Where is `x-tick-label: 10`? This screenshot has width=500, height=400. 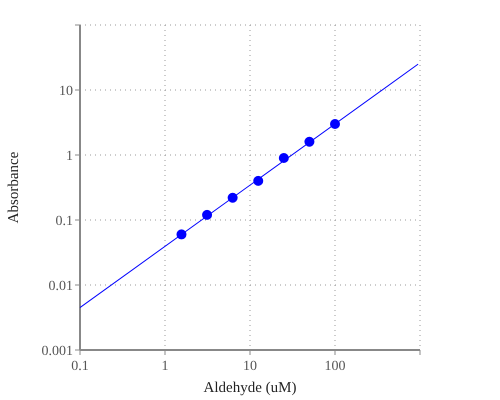
x-tick-label: 10 is located at coordinates (250, 366).